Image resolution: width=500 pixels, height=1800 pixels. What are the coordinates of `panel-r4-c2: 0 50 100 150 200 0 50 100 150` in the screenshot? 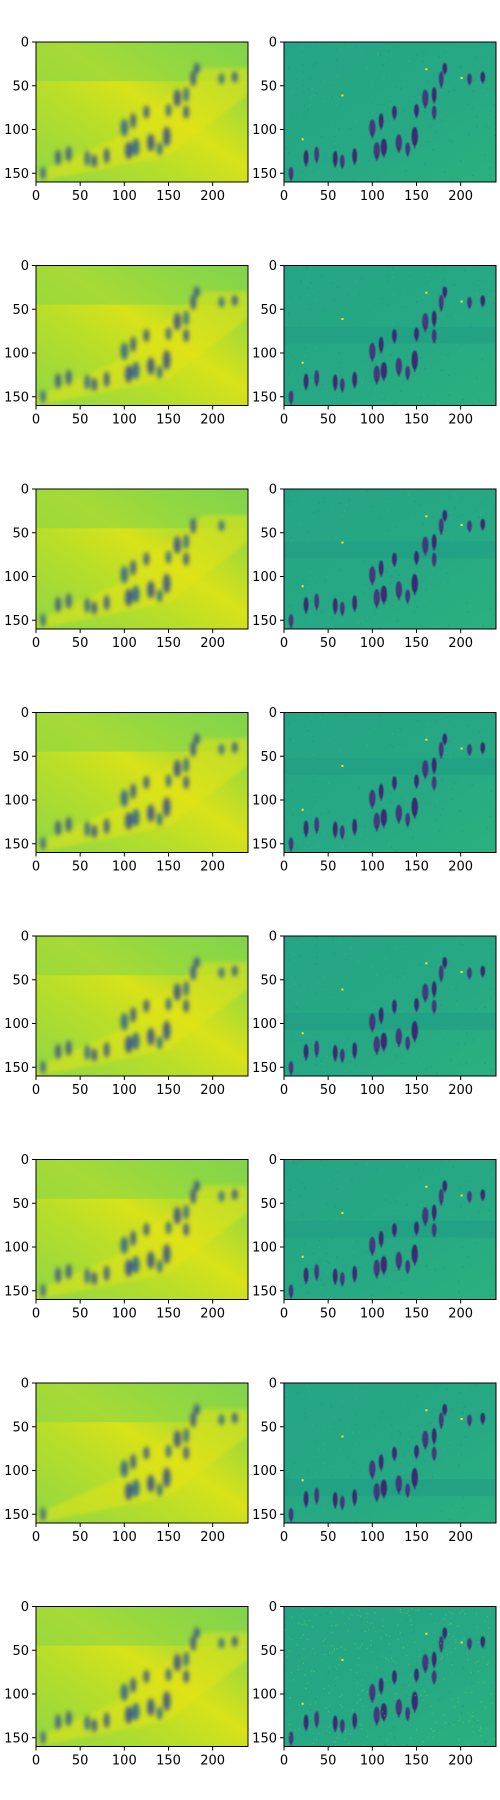 It's located at (374, 790).